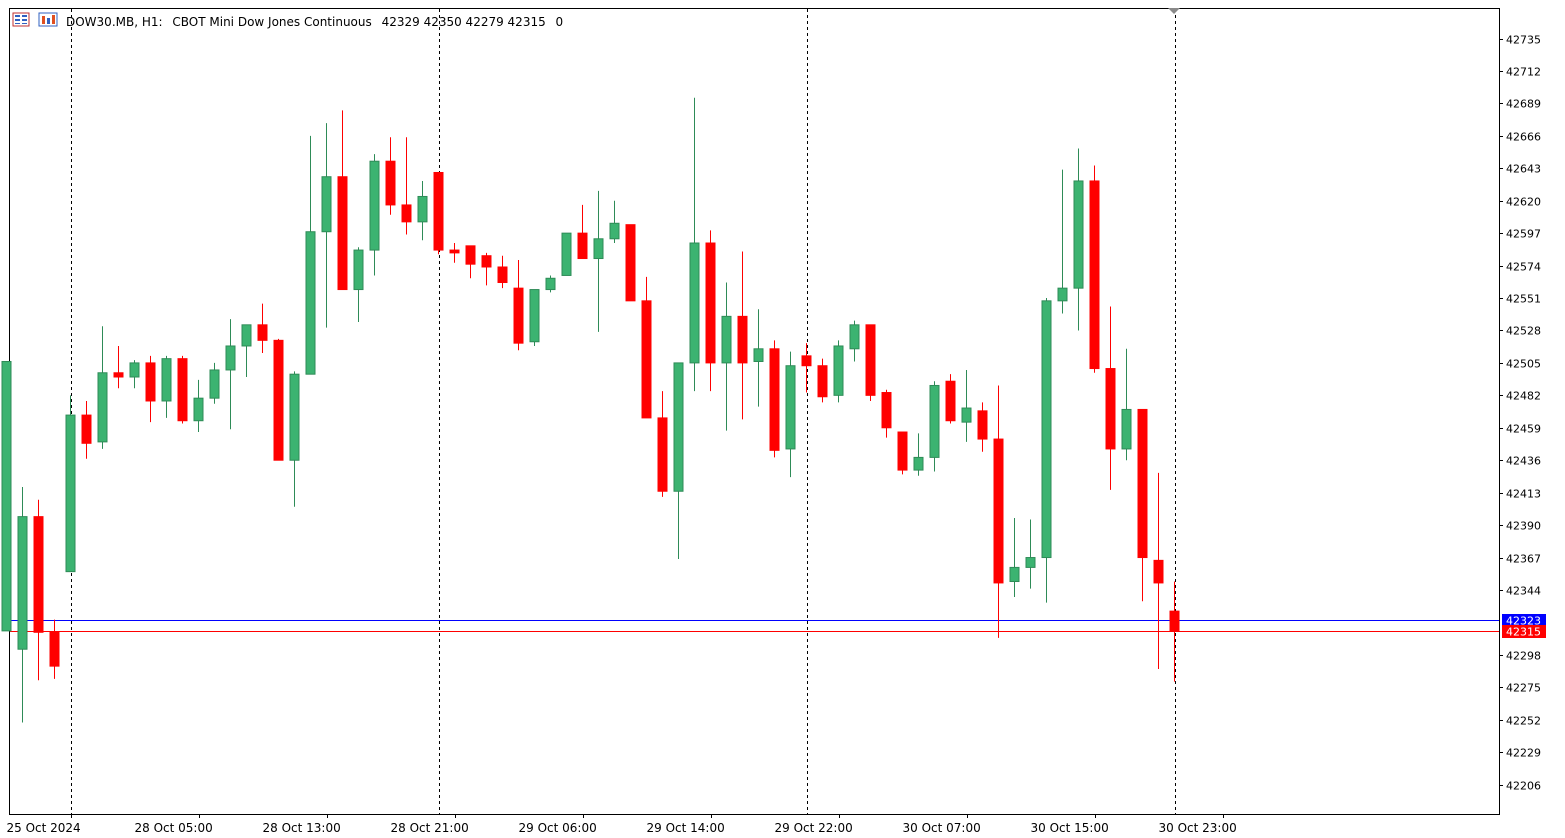 The width and height of the screenshot is (1565, 838). I want to click on y-tick-label: 42666, so click(1523, 137).